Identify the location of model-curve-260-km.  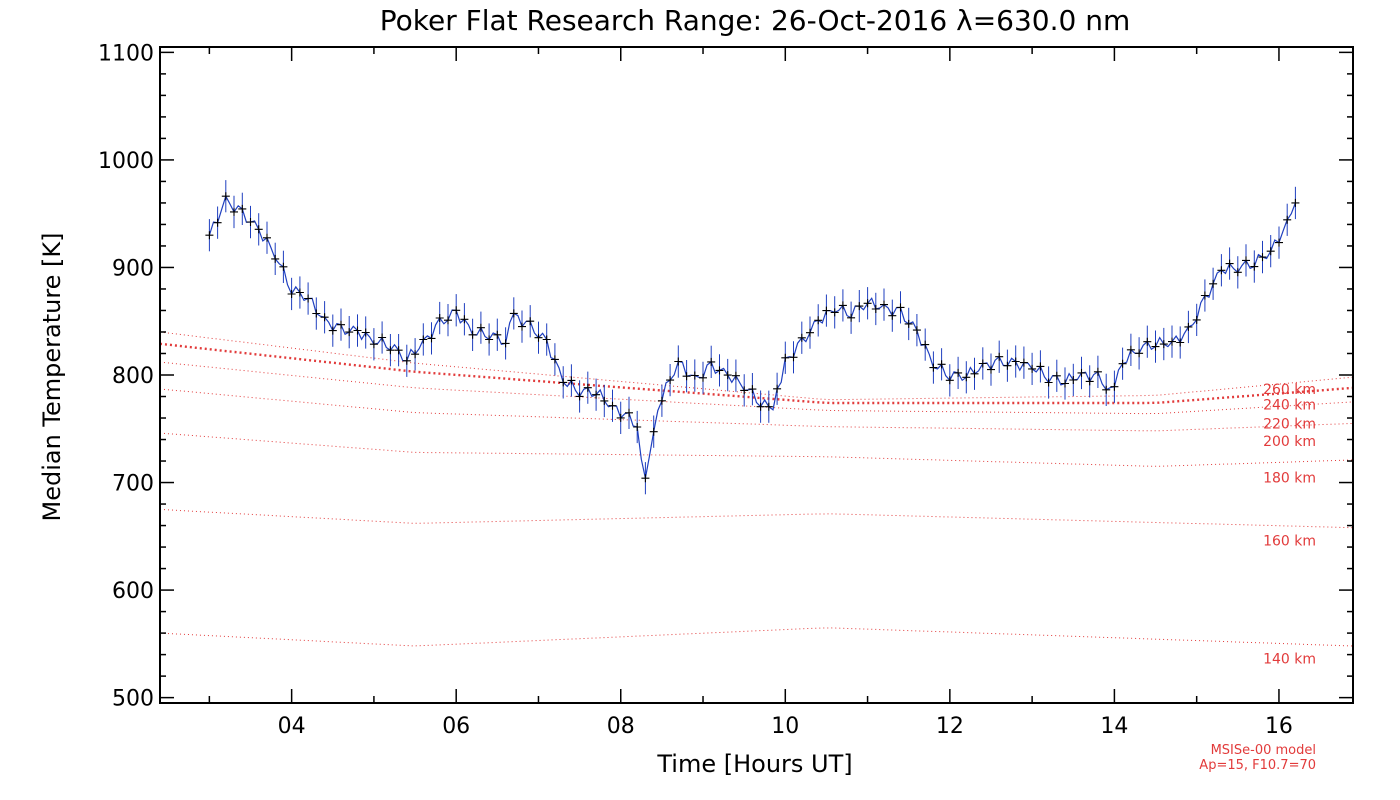
(756, 366).